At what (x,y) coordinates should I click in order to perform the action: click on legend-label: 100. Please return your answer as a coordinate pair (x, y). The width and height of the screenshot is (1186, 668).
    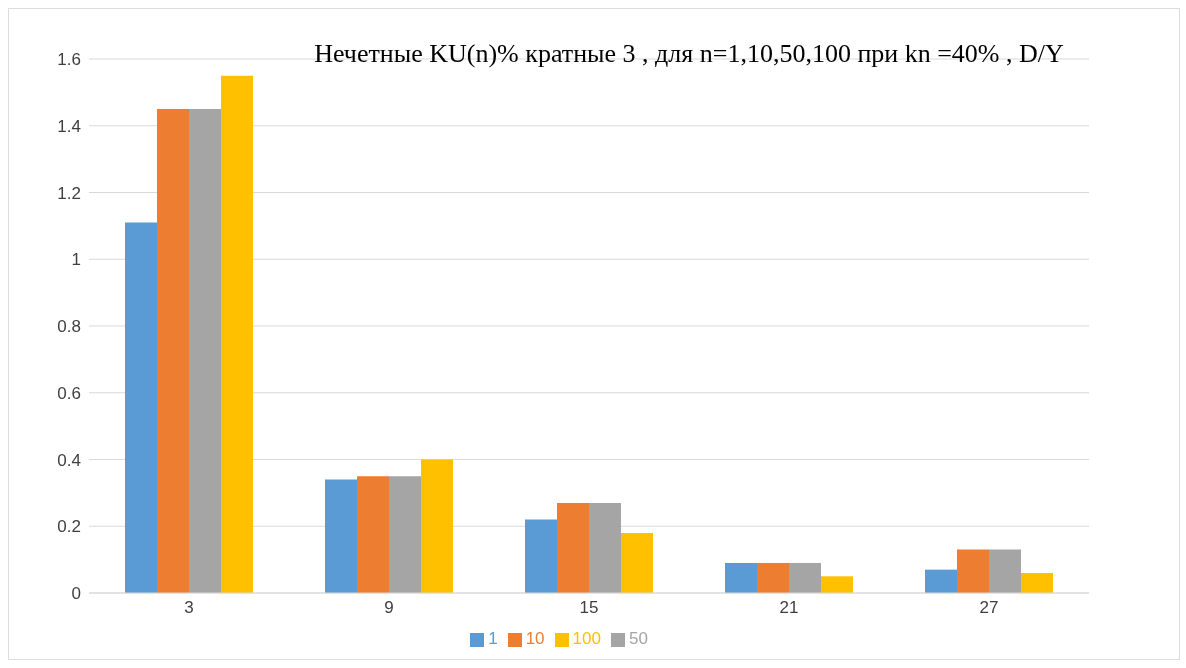
    Looking at the image, I should click on (586, 638).